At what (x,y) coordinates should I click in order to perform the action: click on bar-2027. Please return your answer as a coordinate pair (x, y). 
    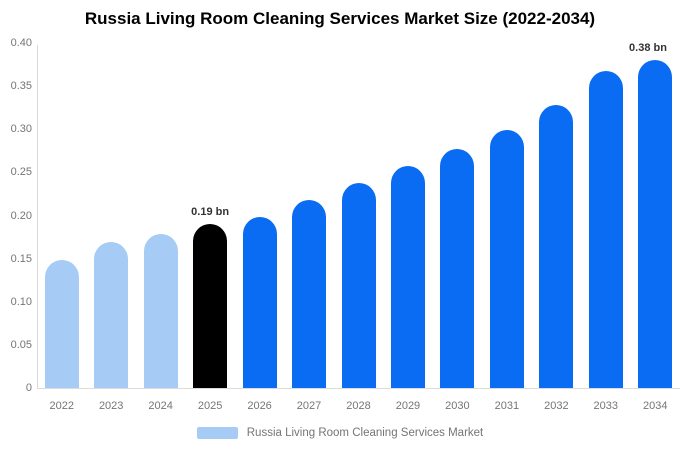
    Looking at the image, I should click on (309, 293).